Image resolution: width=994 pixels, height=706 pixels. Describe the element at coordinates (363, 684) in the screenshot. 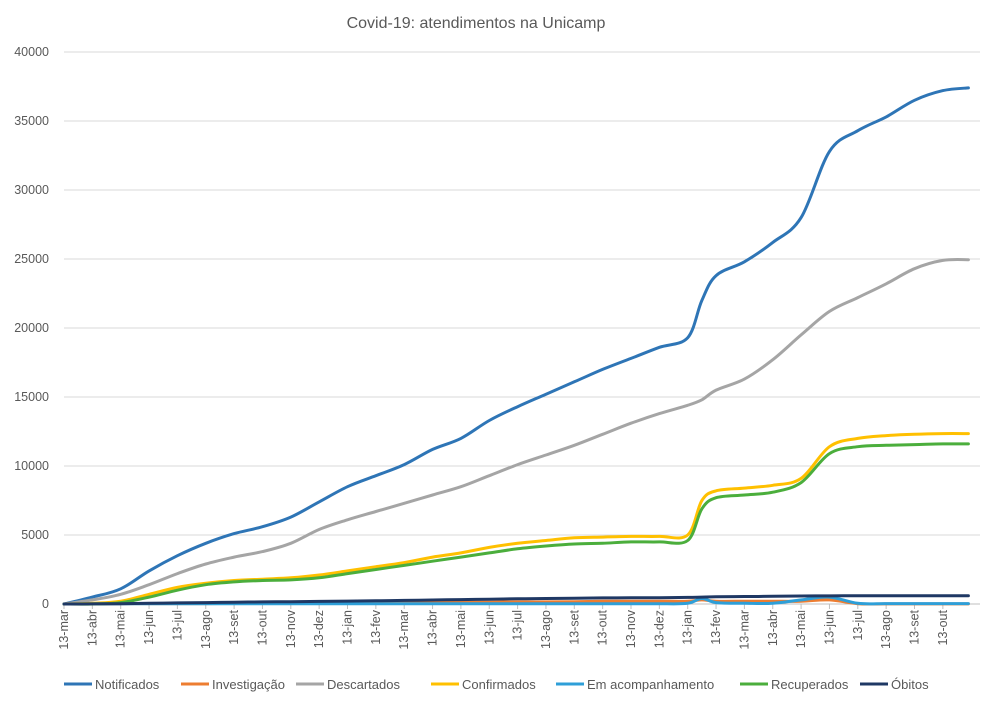

I see `legend-label: Descartados` at that location.